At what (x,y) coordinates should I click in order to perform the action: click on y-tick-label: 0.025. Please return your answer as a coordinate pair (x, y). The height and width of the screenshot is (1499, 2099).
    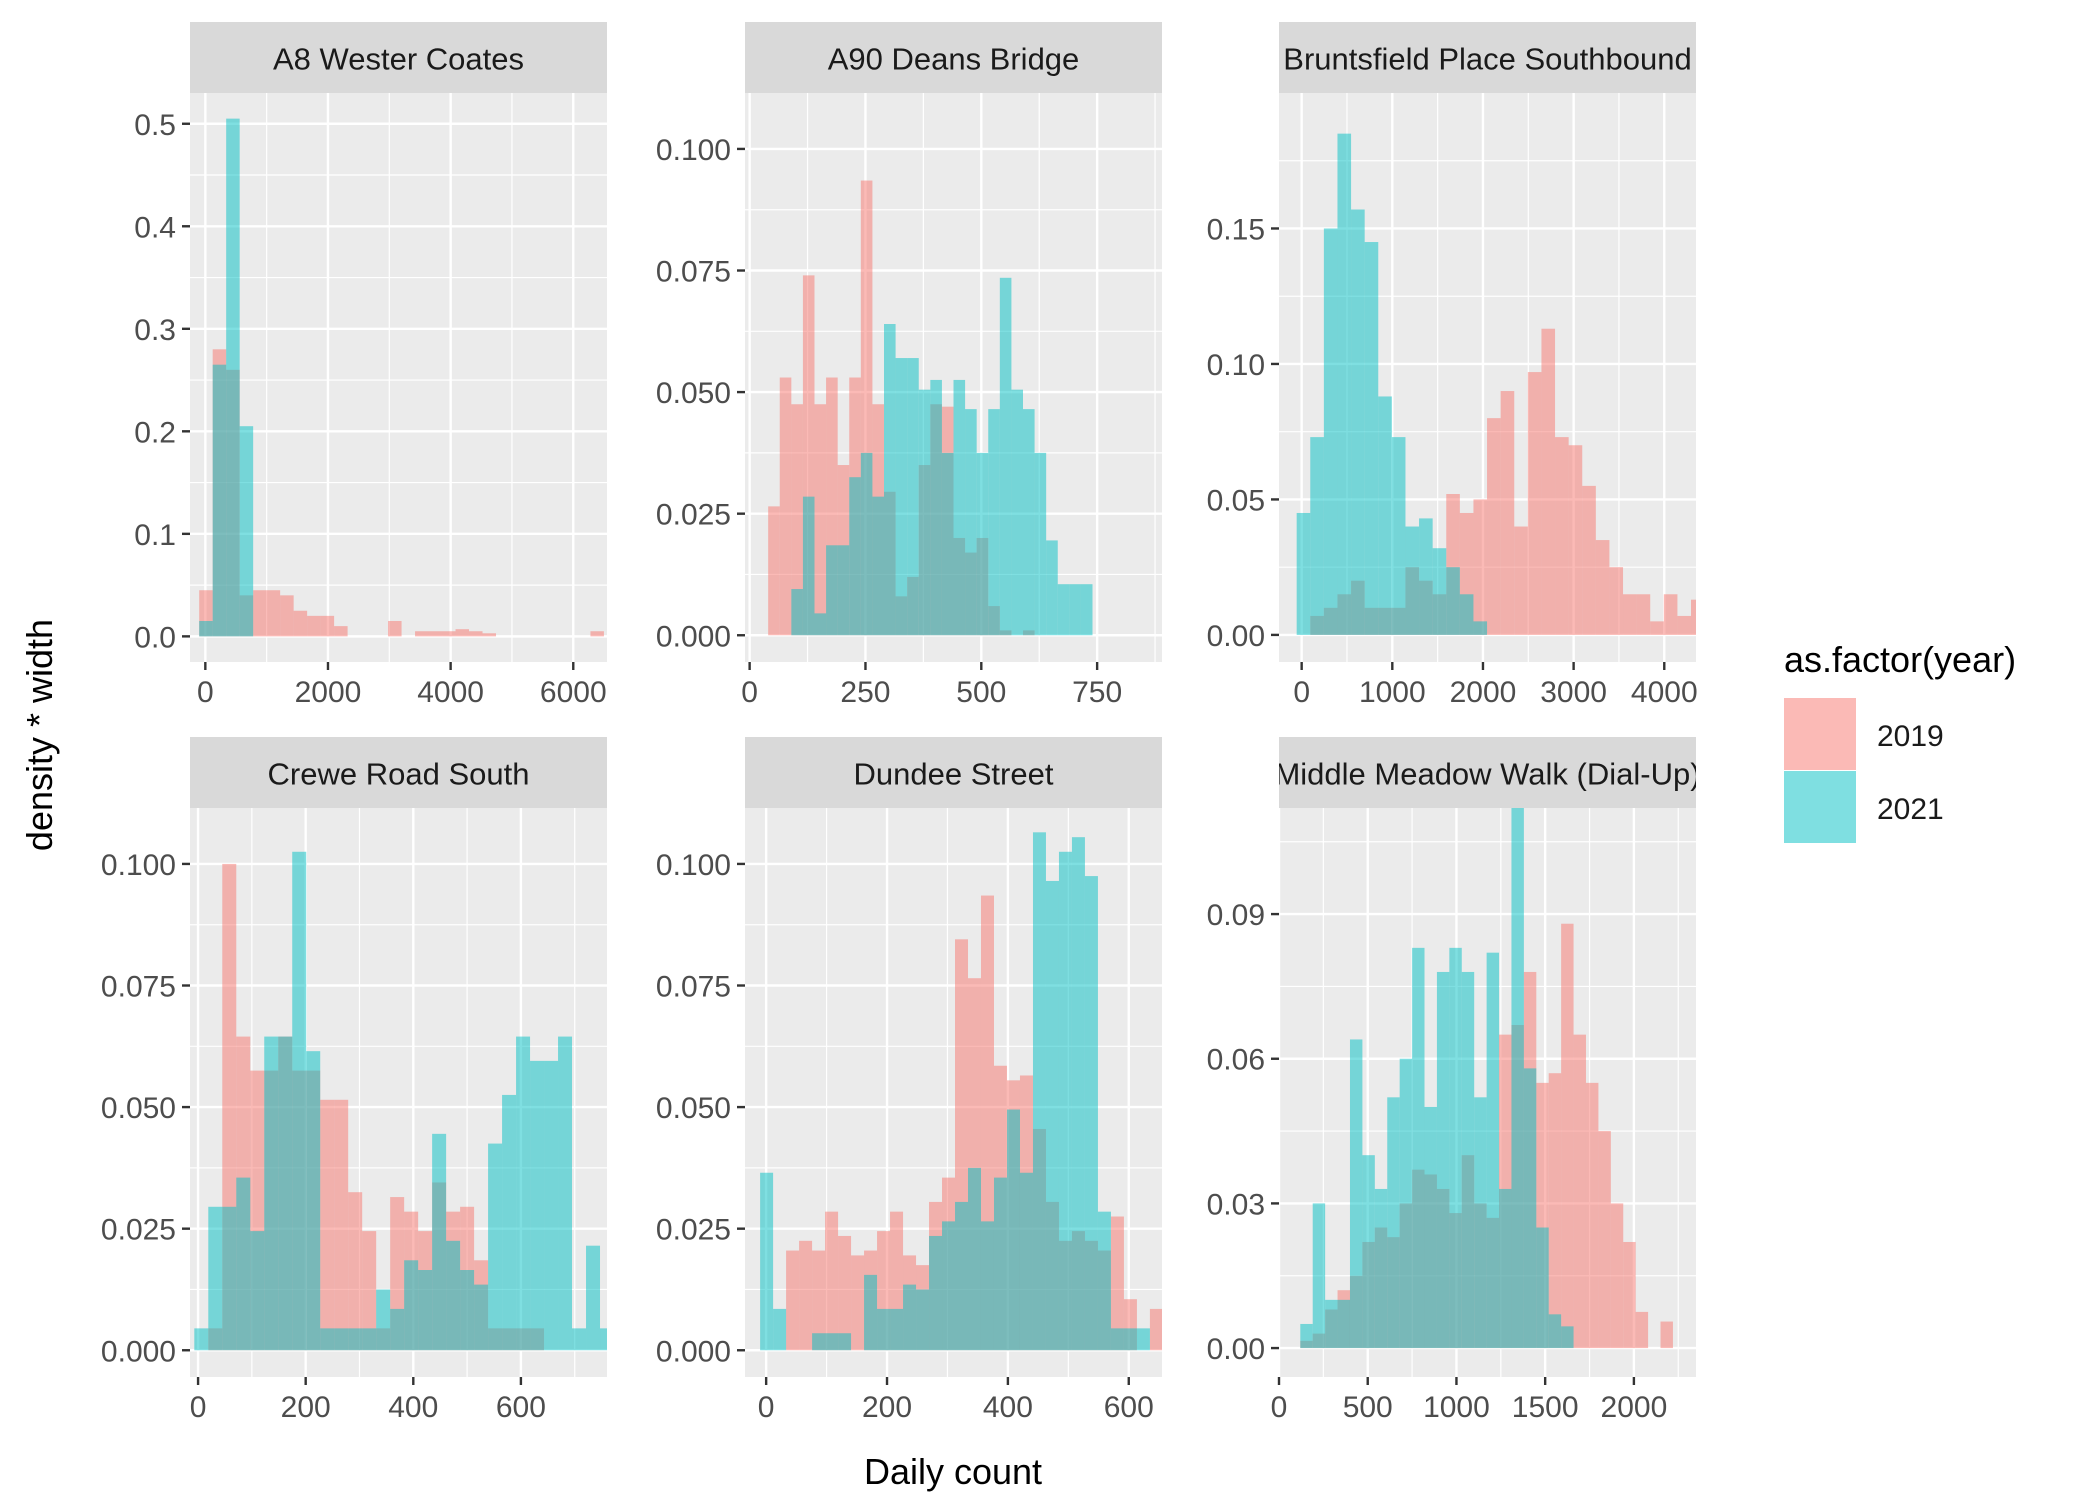
    Looking at the image, I should click on (693, 1230).